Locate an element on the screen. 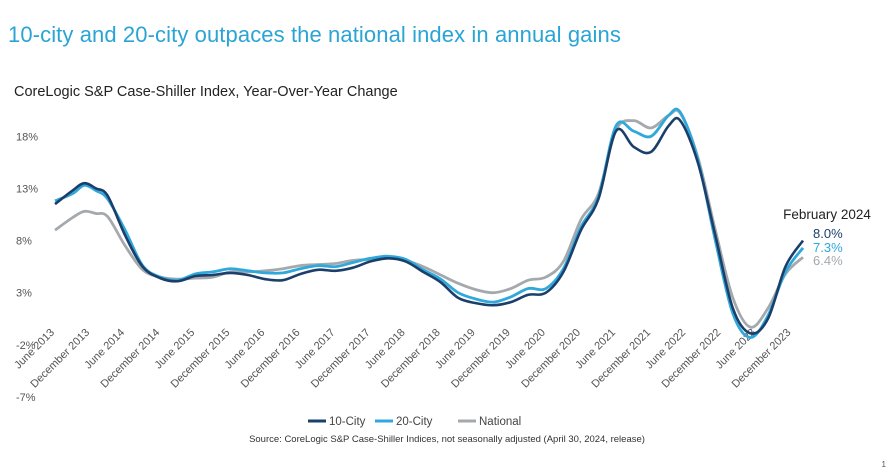  y-axis-ticks: 18% 13% 8% 3% -2% -7% is located at coordinates (27, 267).